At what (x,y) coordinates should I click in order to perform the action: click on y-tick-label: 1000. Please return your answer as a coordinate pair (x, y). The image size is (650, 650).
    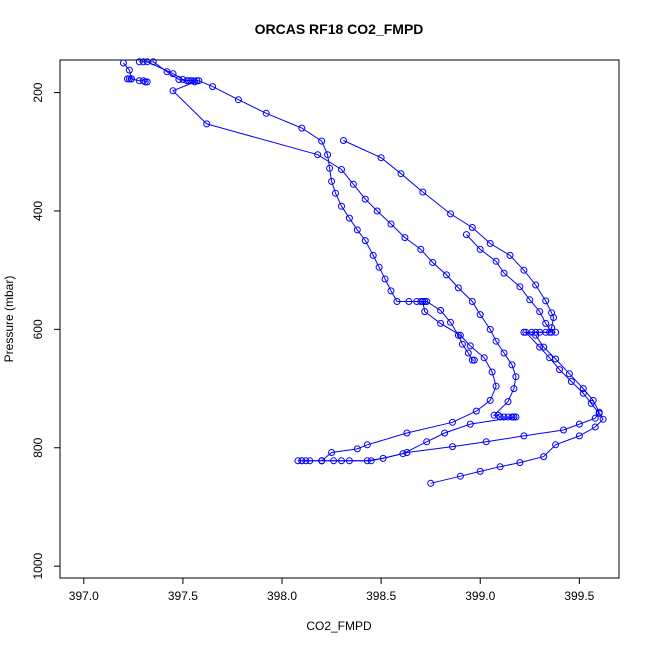
    Looking at the image, I should click on (38, 565).